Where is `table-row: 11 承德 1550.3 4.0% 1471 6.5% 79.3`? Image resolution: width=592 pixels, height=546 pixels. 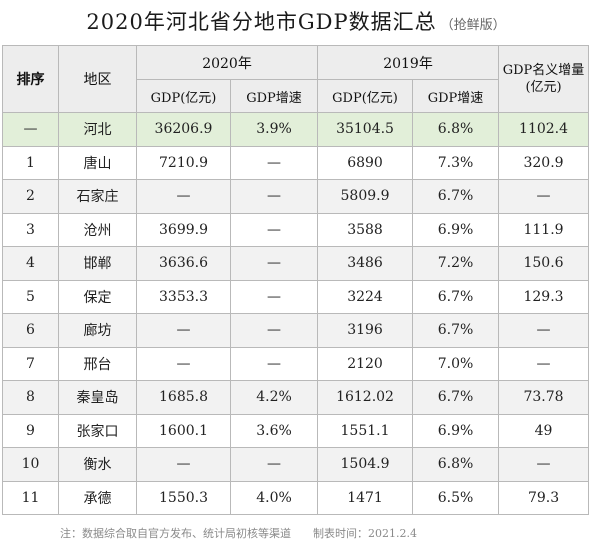
table-row: 11 承德 1550.3 4.0% 1471 6.5% 79.3 is located at coordinates (296, 497).